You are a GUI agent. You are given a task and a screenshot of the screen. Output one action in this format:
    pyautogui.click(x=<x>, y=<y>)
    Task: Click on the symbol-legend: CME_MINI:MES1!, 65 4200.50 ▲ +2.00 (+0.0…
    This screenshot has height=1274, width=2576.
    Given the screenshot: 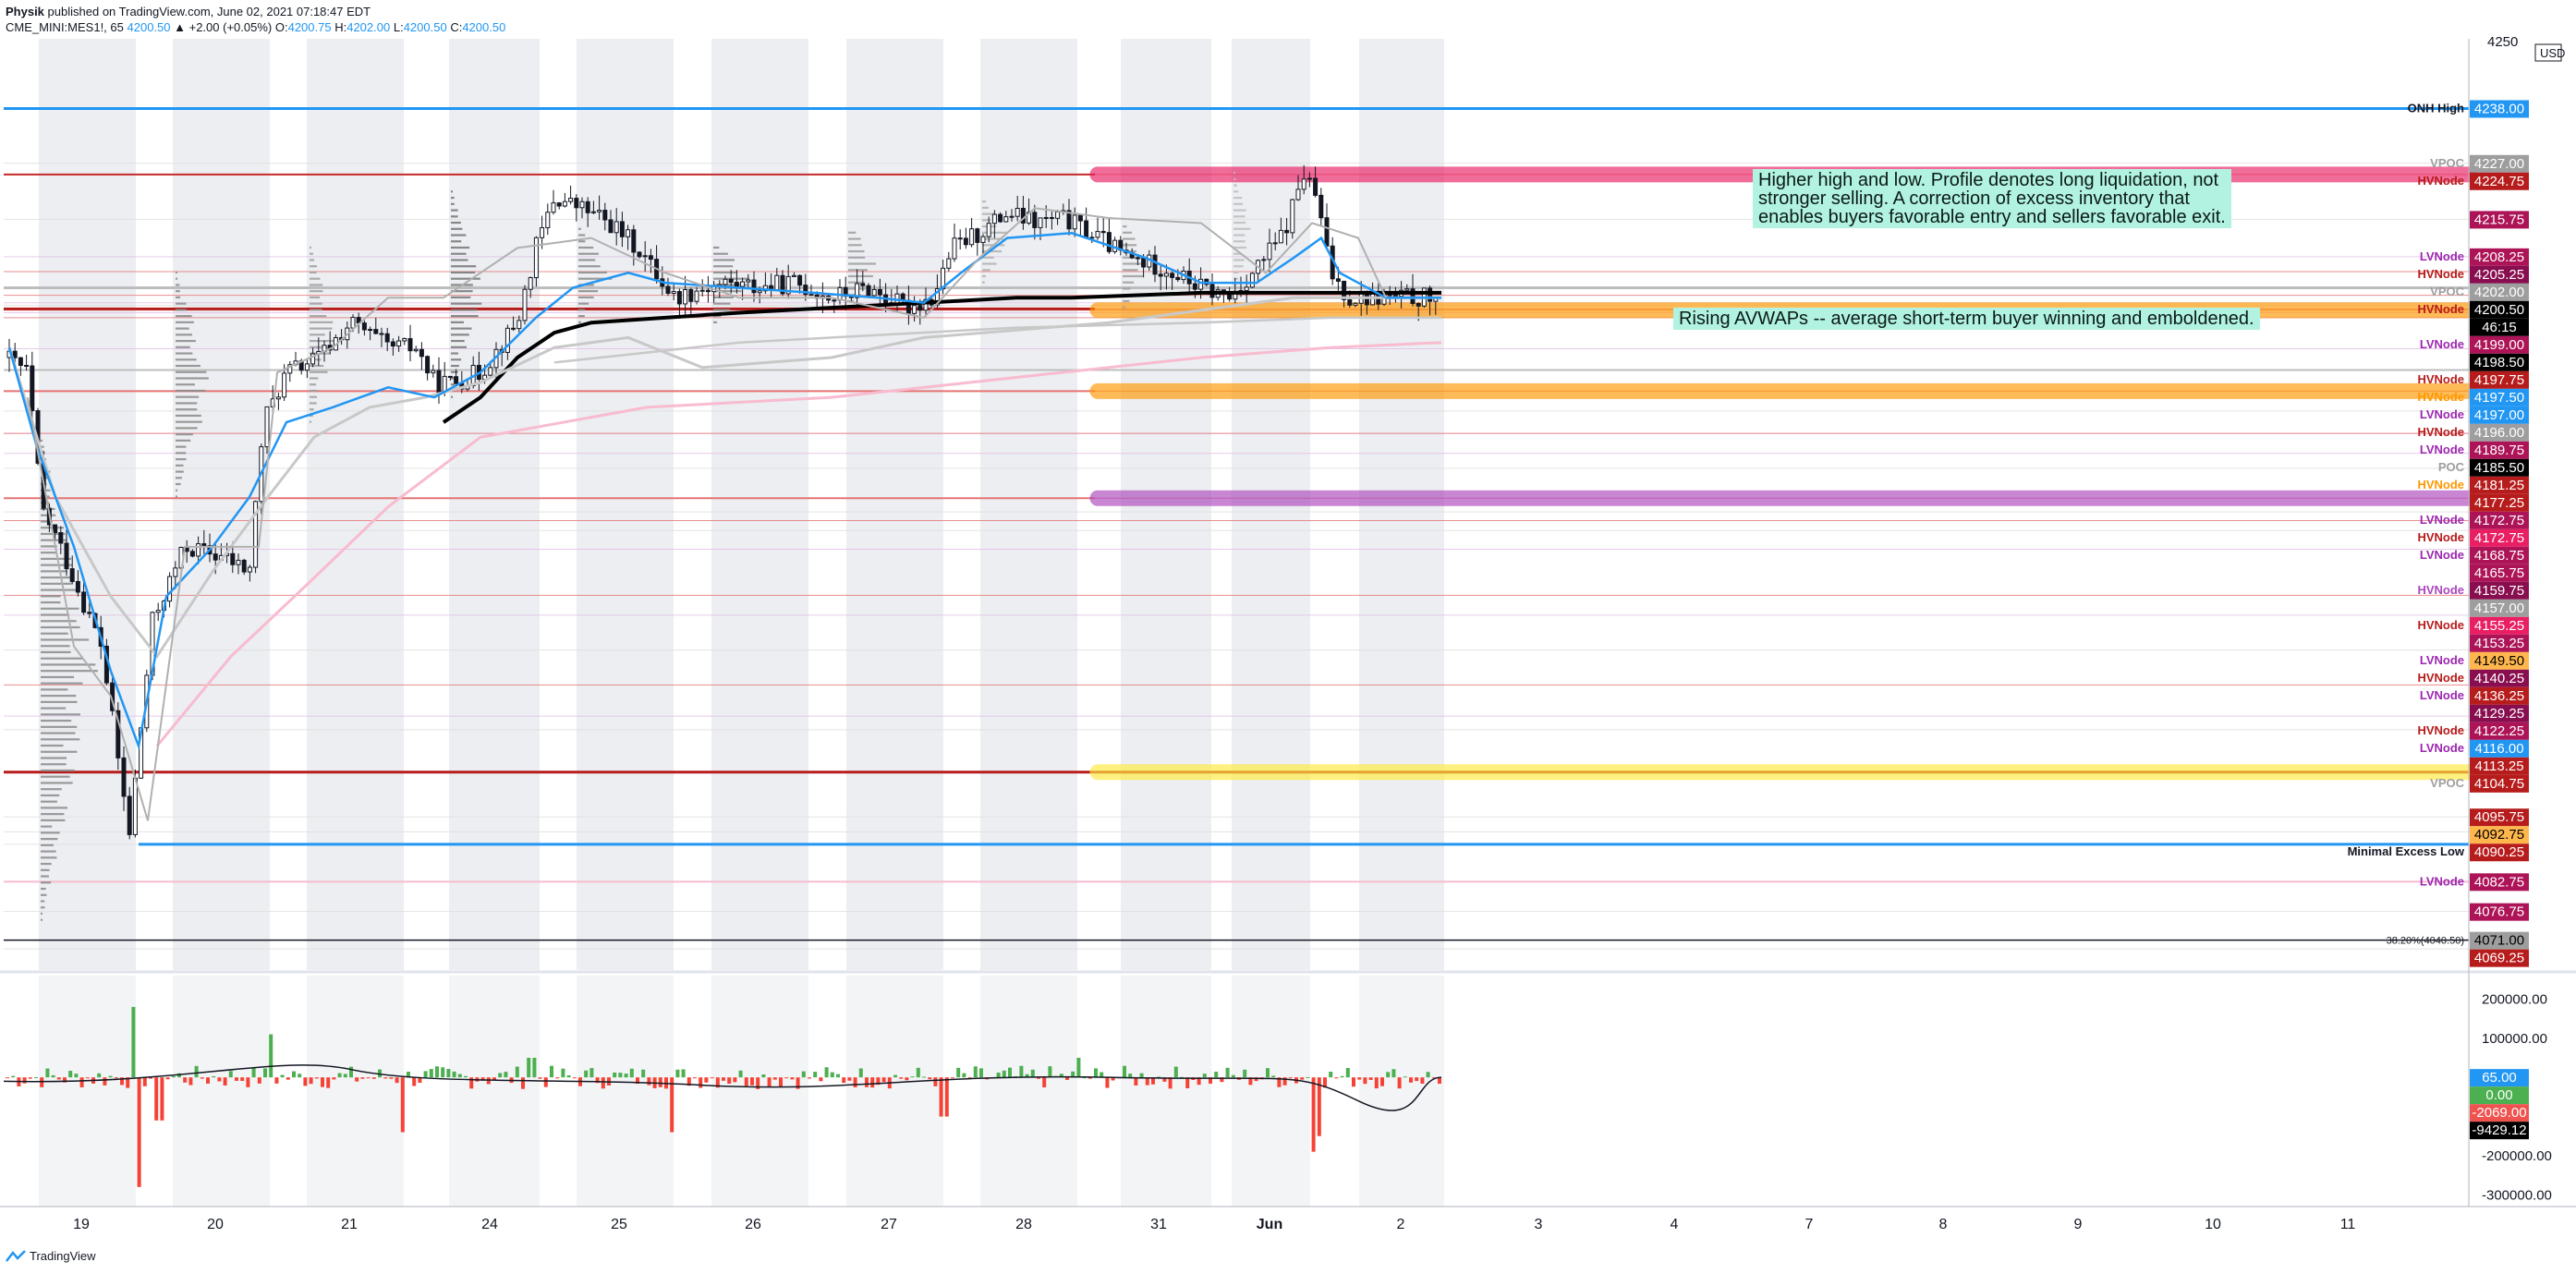 What is the action you would take?
    pyautogui.click(x=256, y=27)
    